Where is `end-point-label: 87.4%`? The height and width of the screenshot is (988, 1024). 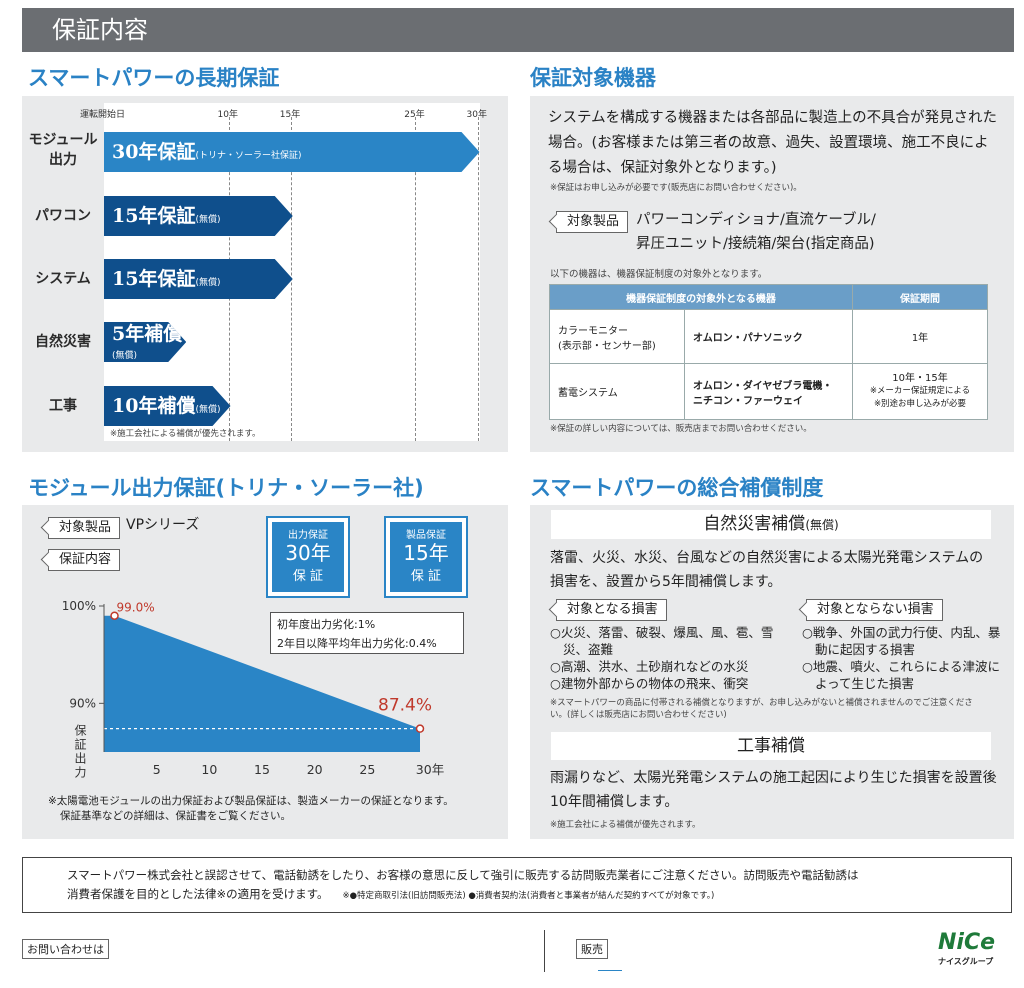 end-point-label: 87.4% is located at coordinates (405, 706).